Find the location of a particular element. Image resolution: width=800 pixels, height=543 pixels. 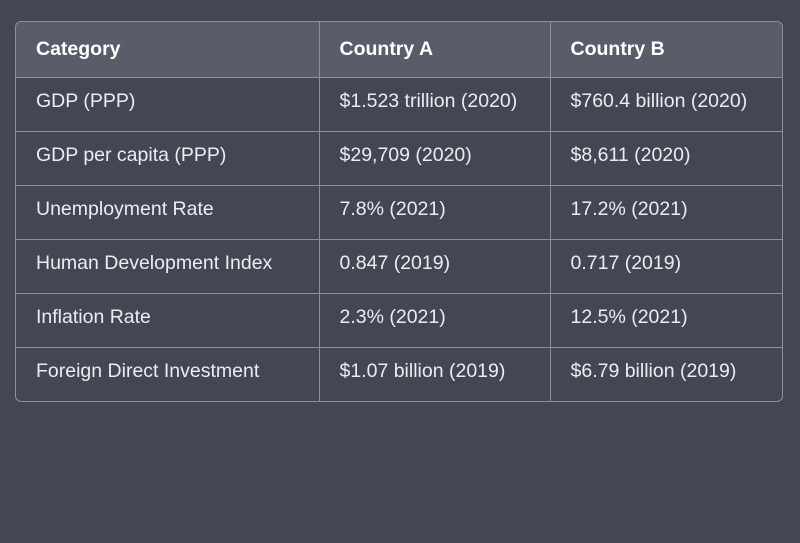

header-country-a: Country A is located at coordinates (435, 50).